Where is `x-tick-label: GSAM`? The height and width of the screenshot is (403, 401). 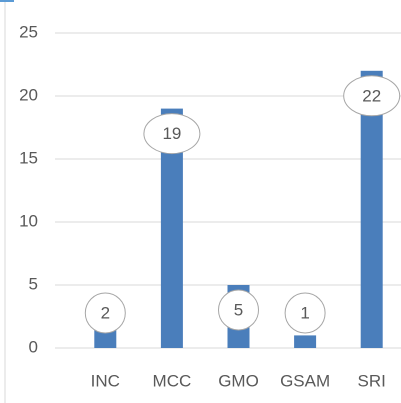
x-tick-label: GSAM is located at coordinates (305, 380).